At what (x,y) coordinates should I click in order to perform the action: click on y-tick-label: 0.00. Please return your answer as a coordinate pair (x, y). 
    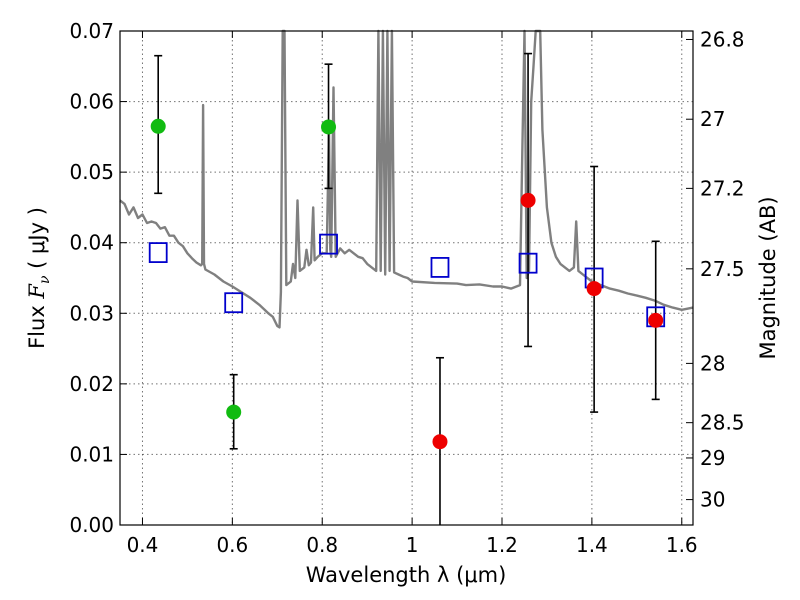
    Looking at the image, I should click on (91, 525).